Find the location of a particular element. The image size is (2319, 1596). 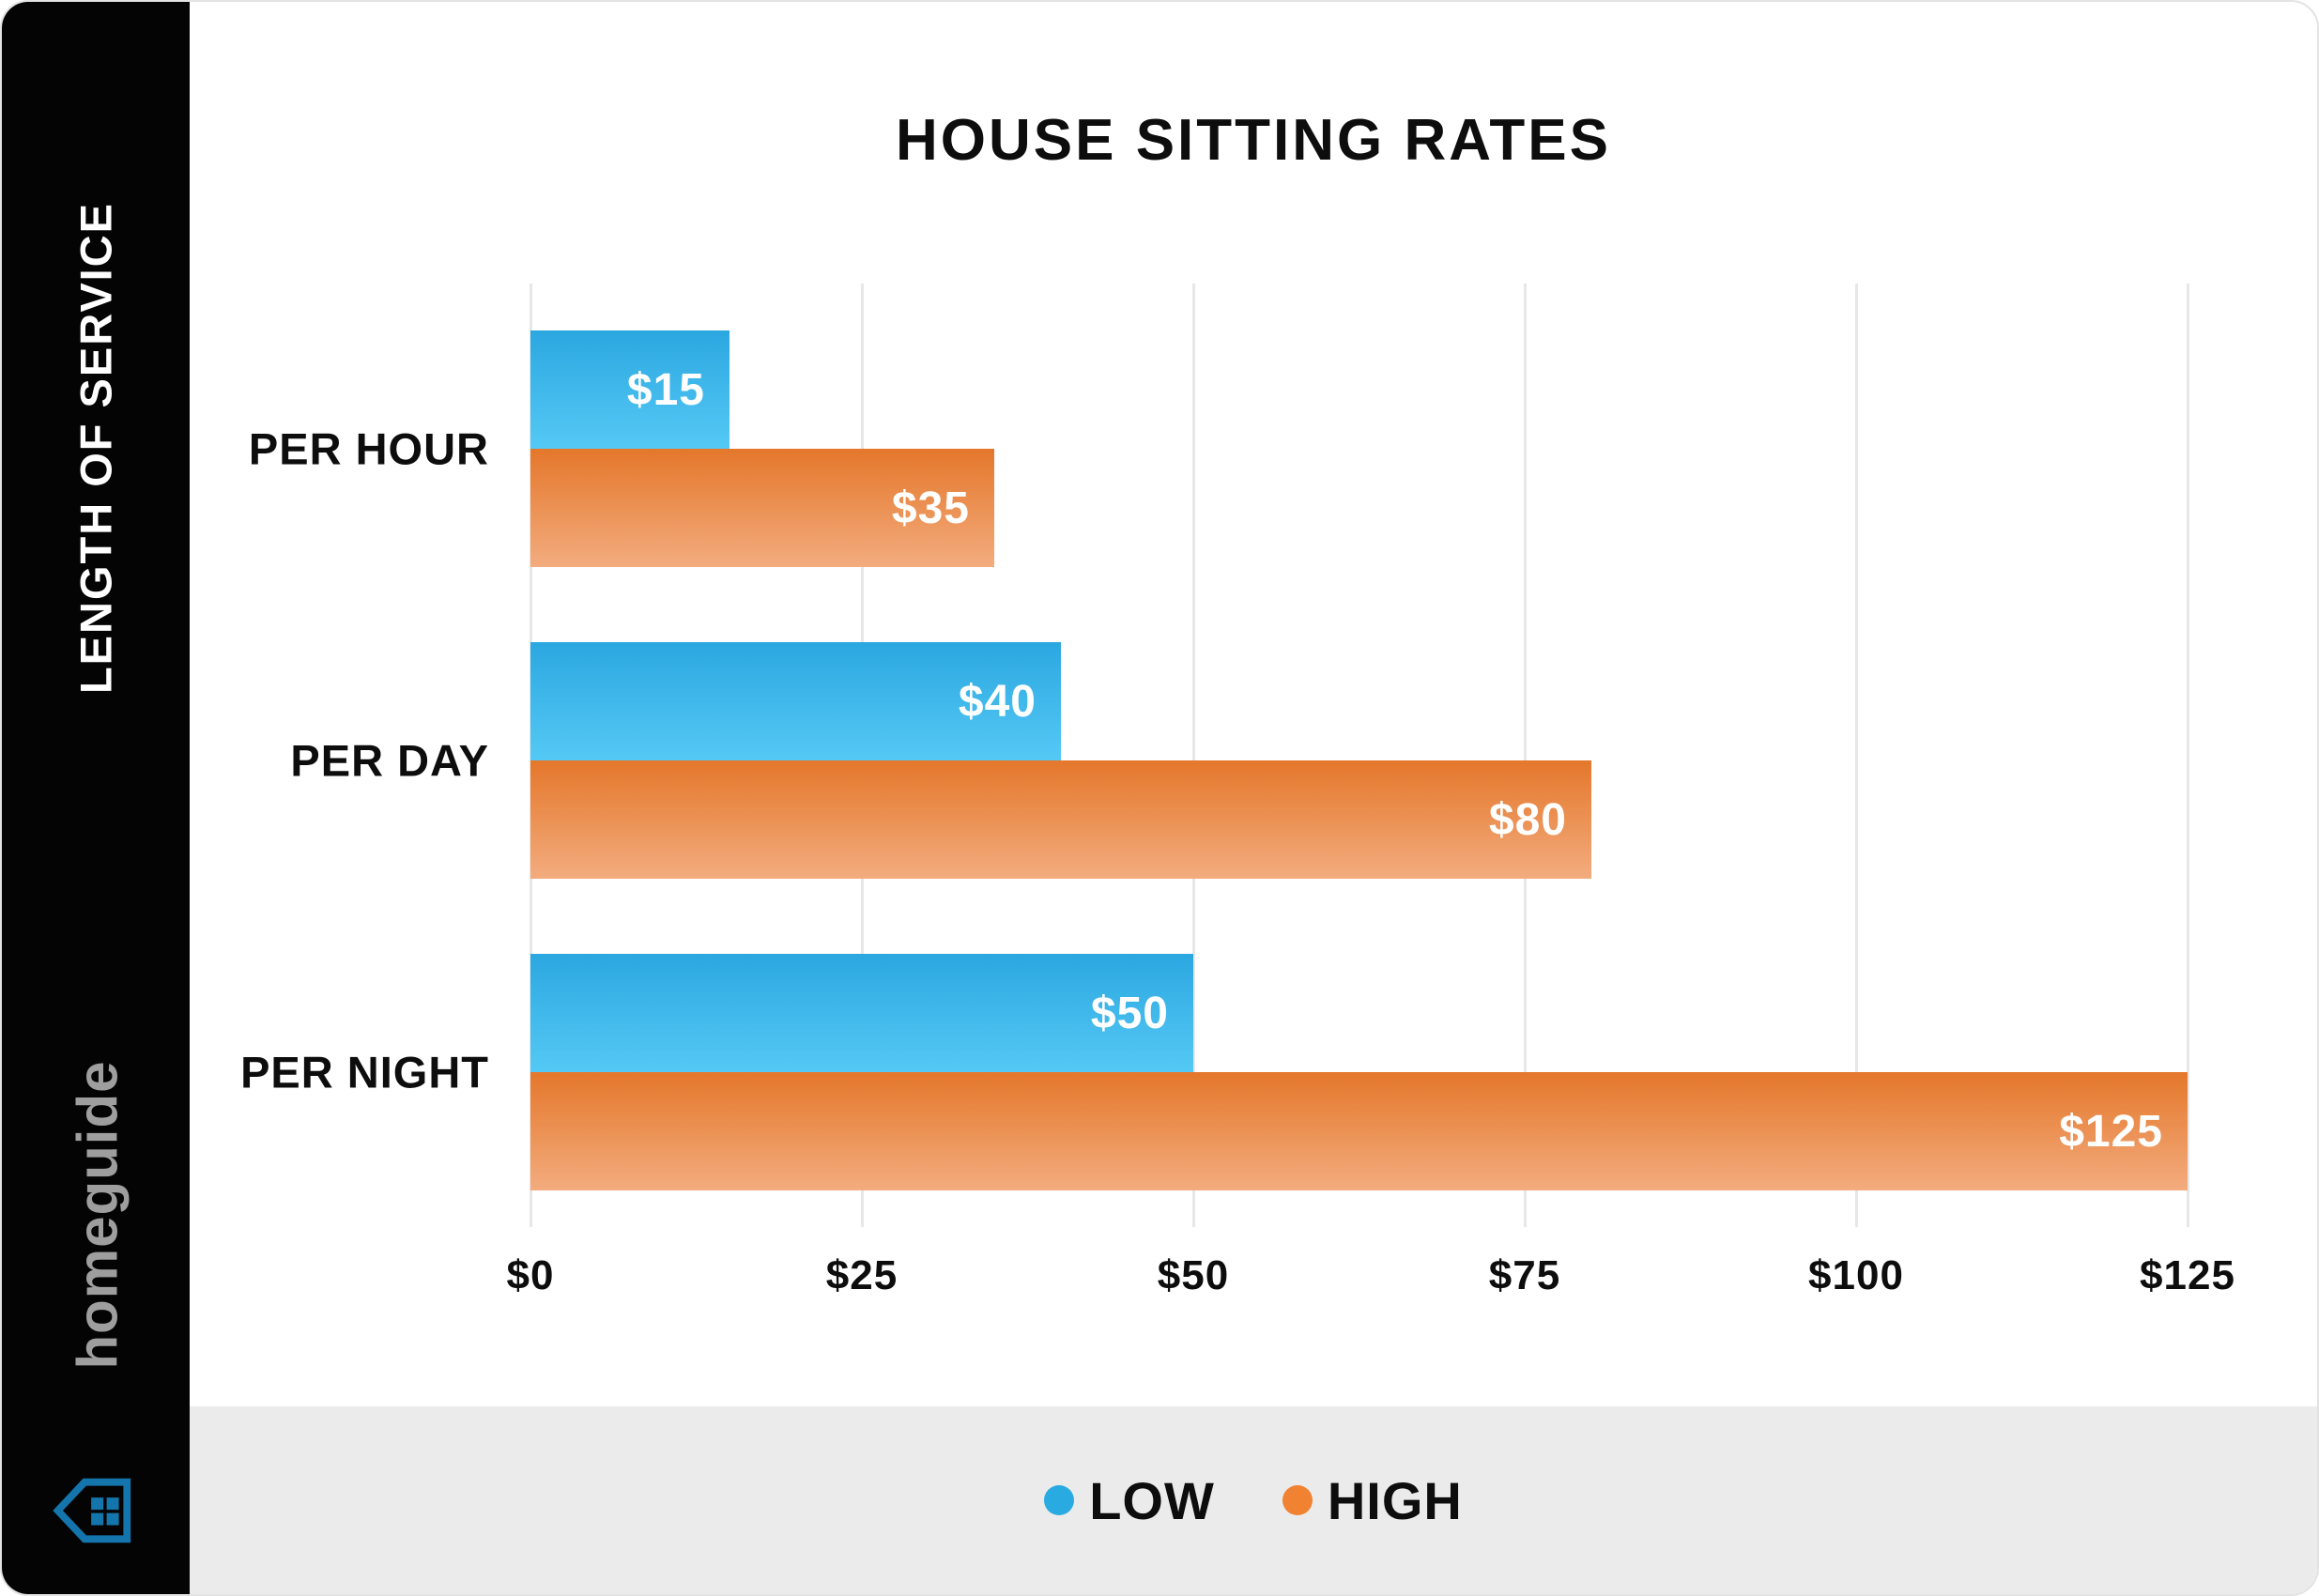

legend-swatch-low is located at coordinates (1059, 1500).